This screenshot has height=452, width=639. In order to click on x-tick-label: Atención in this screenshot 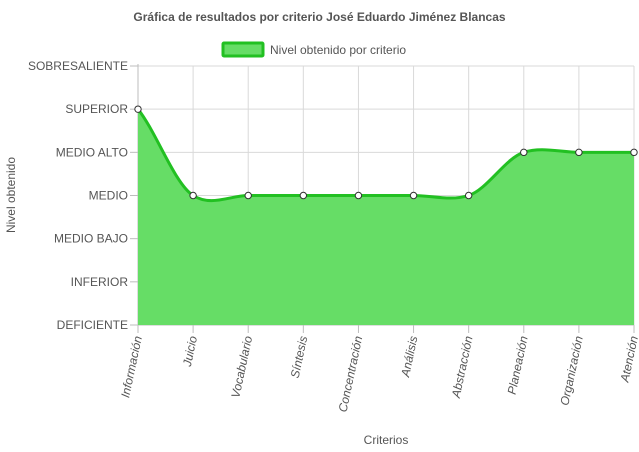, I will do `click(628, 359)`.